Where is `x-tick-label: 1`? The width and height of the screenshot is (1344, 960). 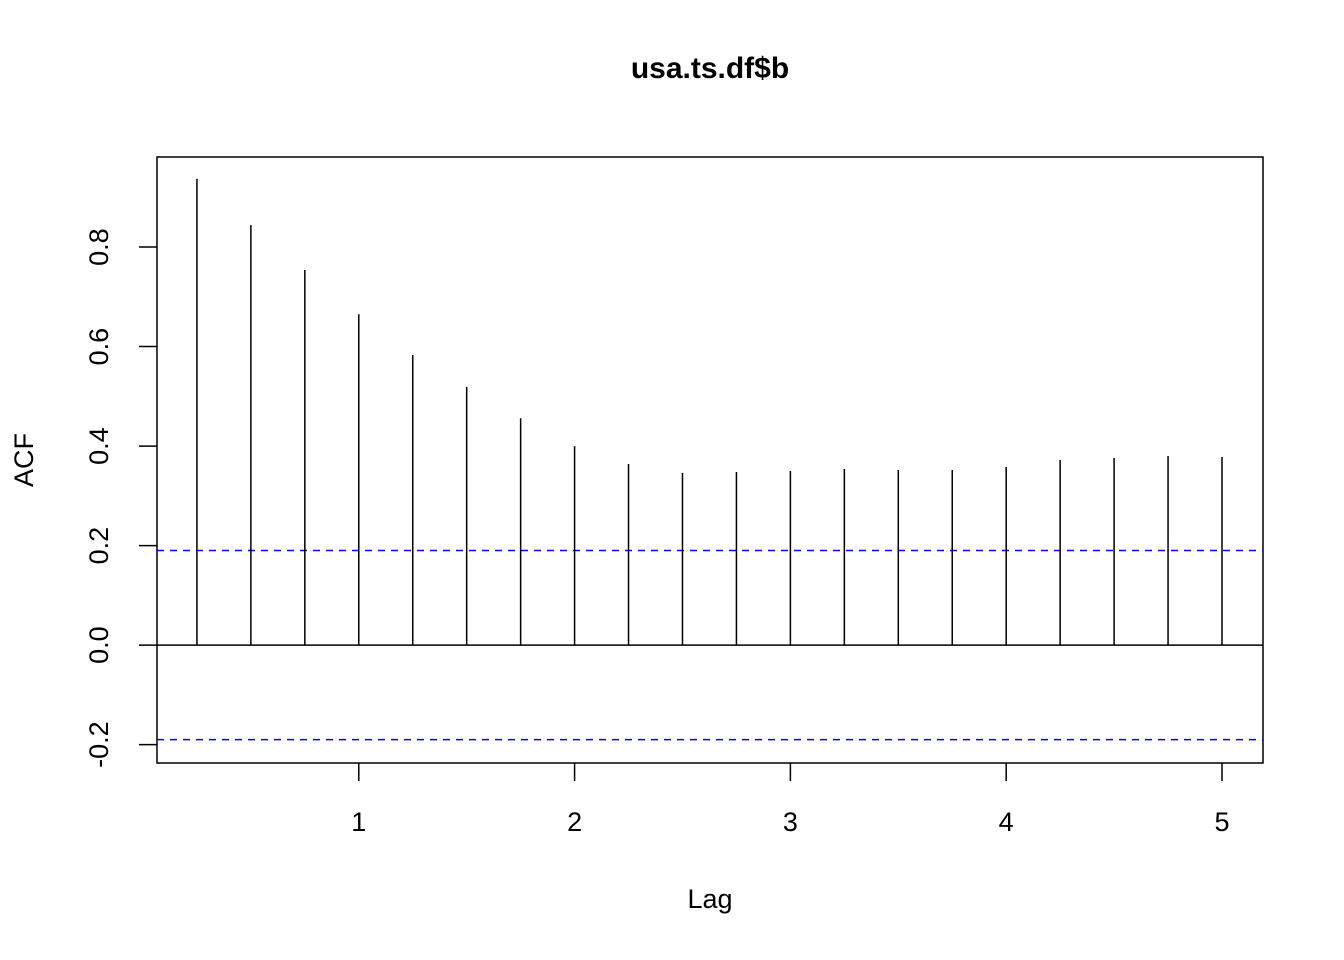 x-tick-label: 1 is located at coordinates (358, 822).